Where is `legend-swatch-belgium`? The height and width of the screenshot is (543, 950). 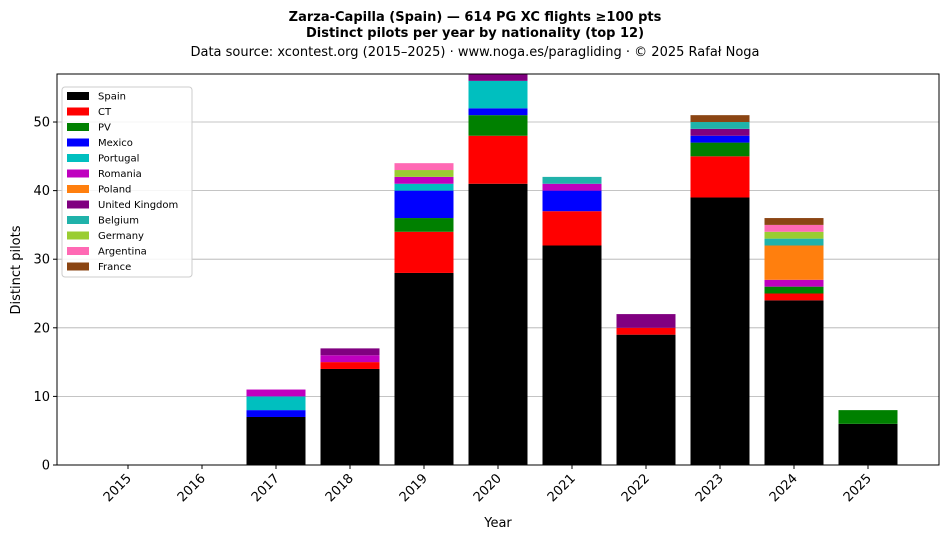 legend-swatch-belgium is located at coordinates (78, 220).